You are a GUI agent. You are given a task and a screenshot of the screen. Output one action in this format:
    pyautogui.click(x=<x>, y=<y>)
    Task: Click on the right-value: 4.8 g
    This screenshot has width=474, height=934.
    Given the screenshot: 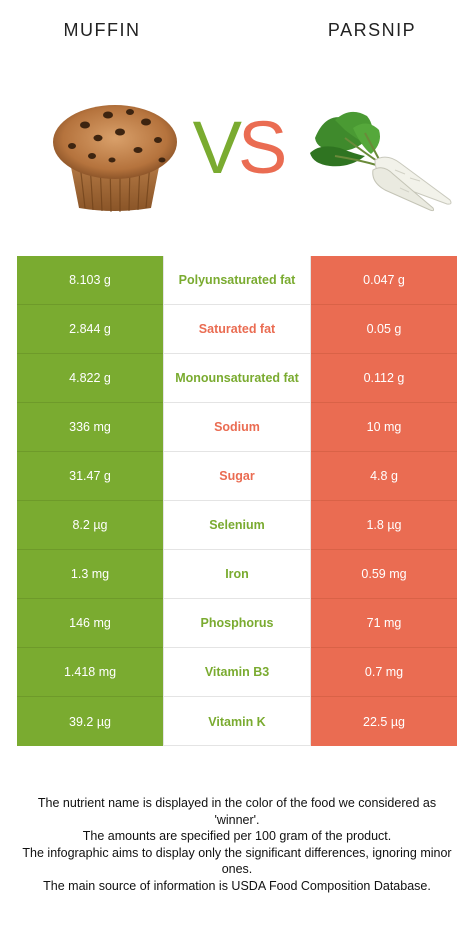 What is the action you would take?
    pyautogui.click(x=384, y=476)
    